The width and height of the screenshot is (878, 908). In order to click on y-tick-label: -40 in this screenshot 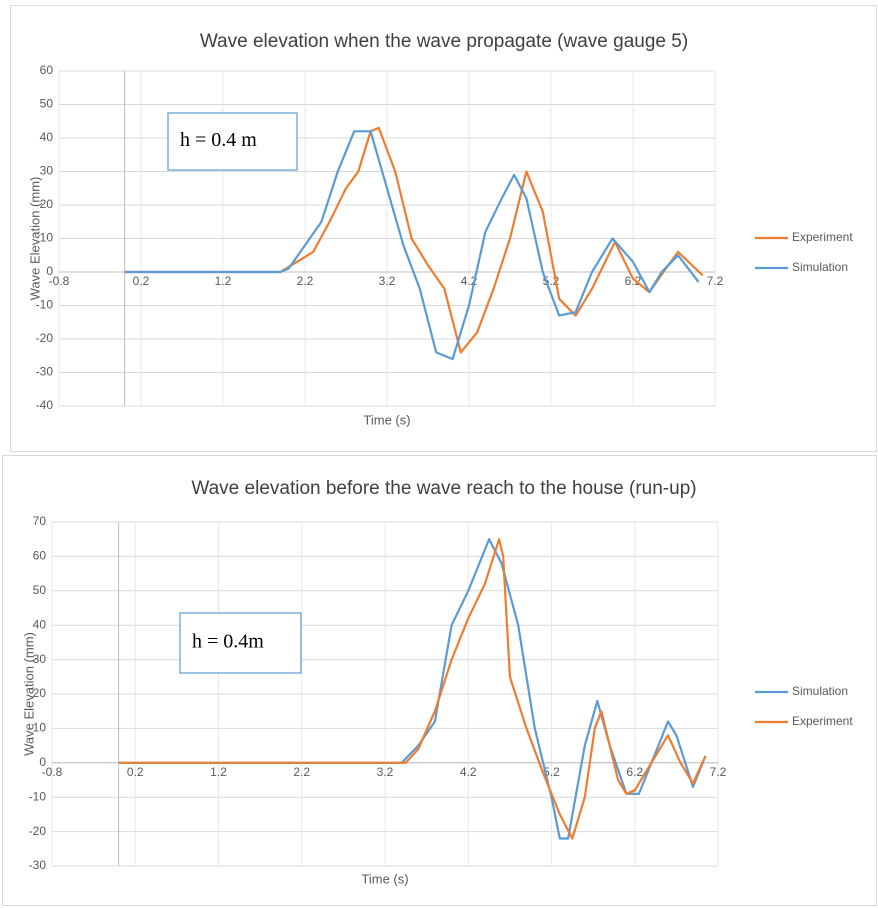, I will do `click(45, 405)`.